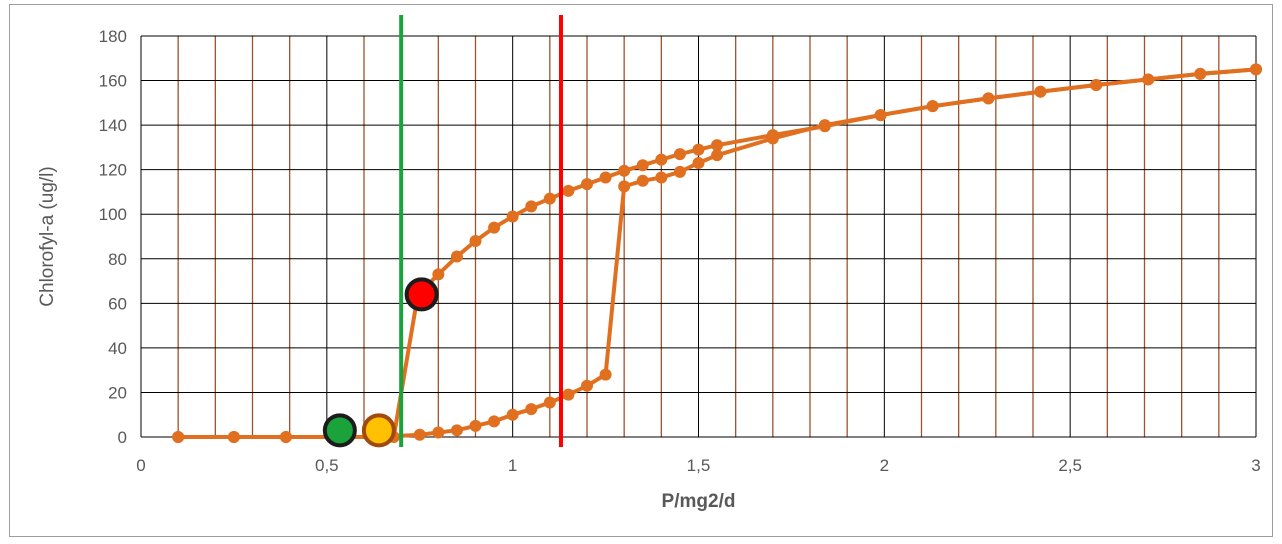 This screenshot has height=544, width=1282. Describe the element at coordinates (122, 437) in the screenshot. I see `y-tick-label: 0` at that location.